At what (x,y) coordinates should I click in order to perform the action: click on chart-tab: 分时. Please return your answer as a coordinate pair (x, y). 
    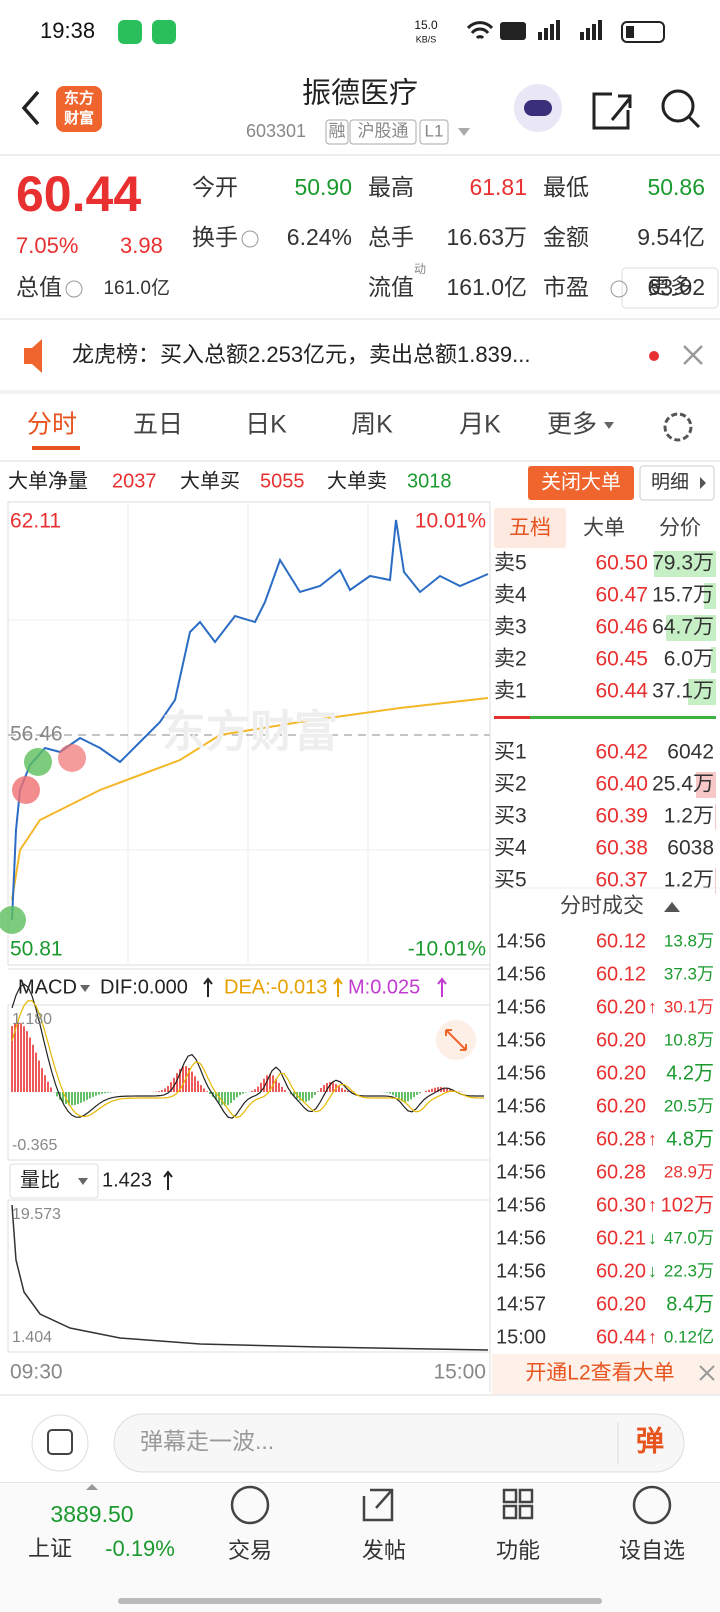
    Looking at the image, I should click on (52, 425).